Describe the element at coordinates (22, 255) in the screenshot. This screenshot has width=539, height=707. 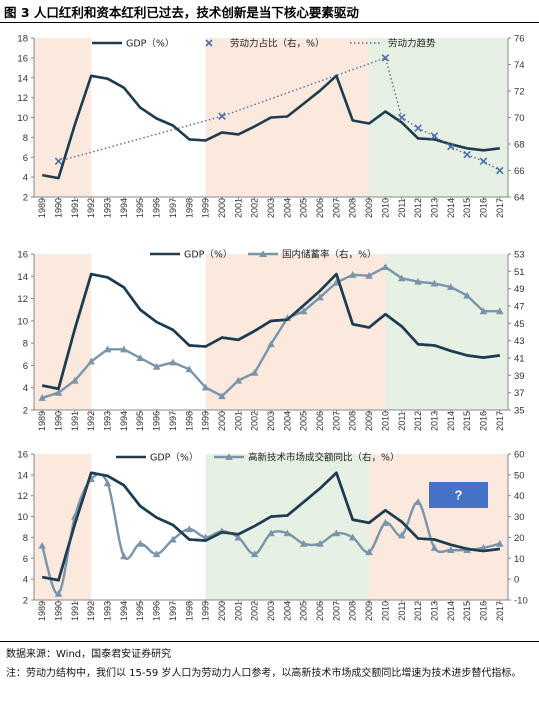
I see `y-tick-label: 16` at that location.